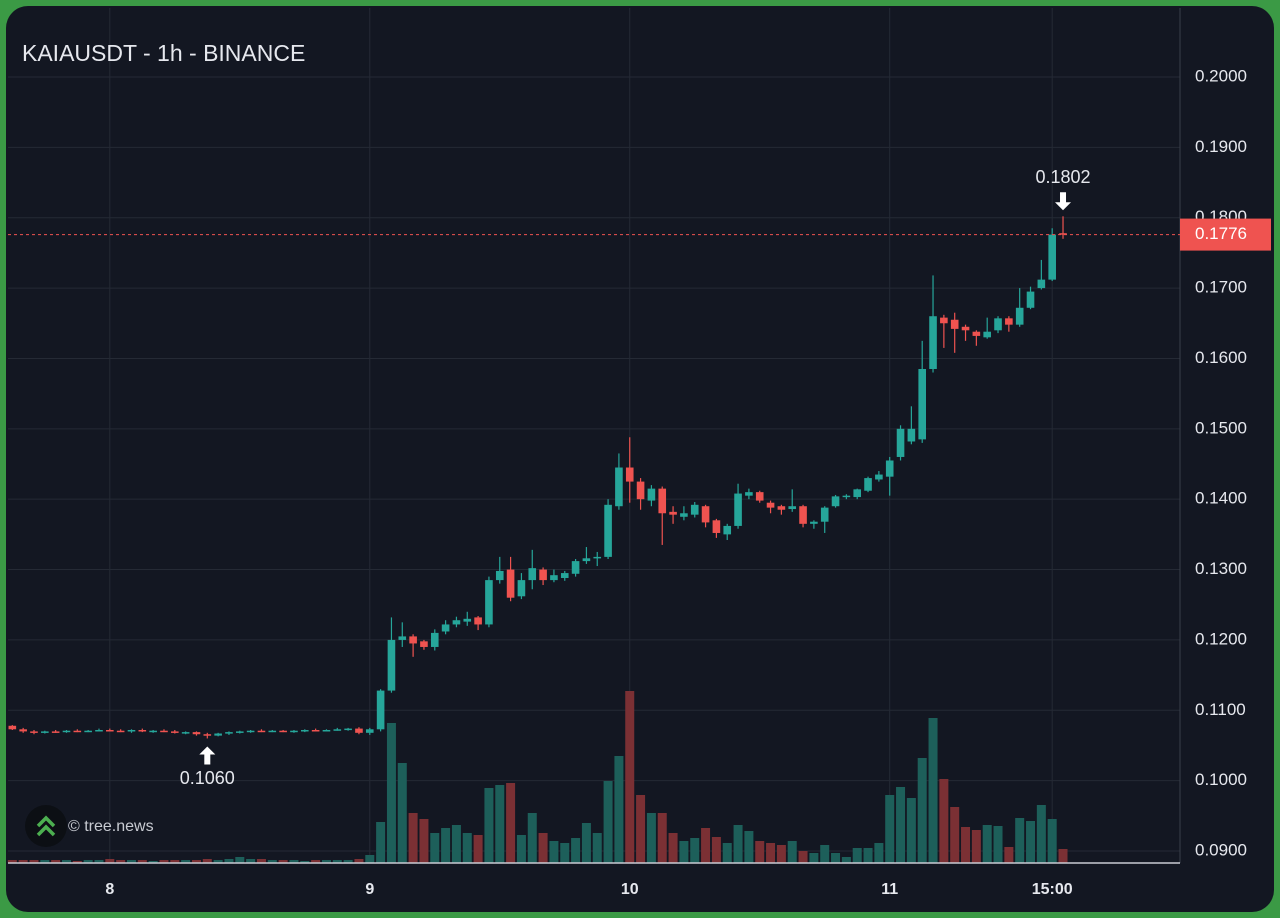 Image resolution: width=1280 pixels, height=918 pixels. I want to click on annotation-label: 0.1060, so click(207, 778).